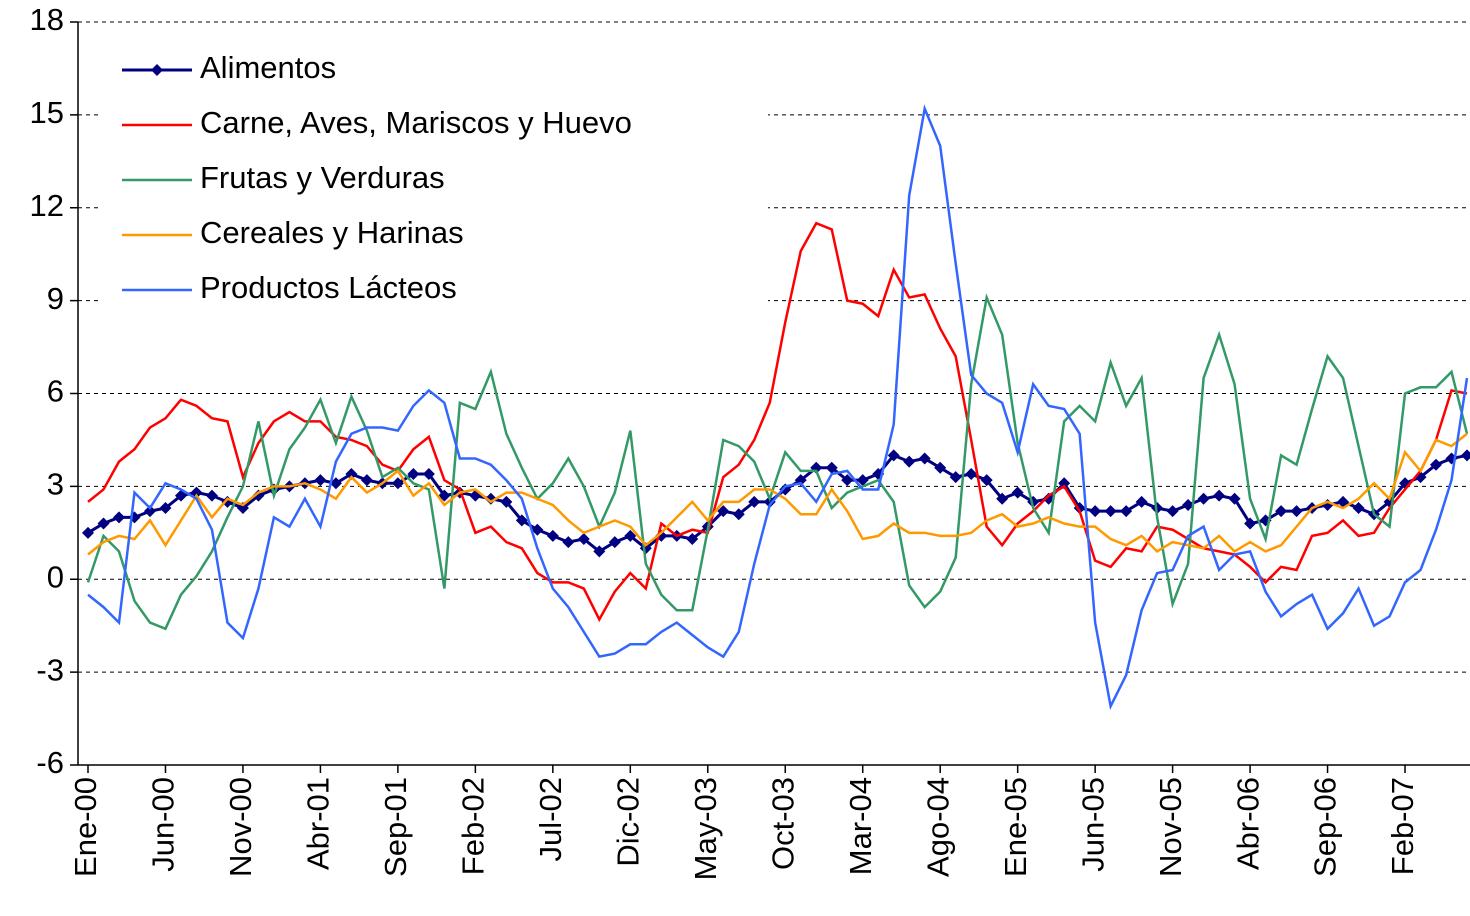  What do you see at coordinates (1092, 824) in the screenshot?
I see `x-tick-label: Jun-05` at bounding box center [1092, 824].